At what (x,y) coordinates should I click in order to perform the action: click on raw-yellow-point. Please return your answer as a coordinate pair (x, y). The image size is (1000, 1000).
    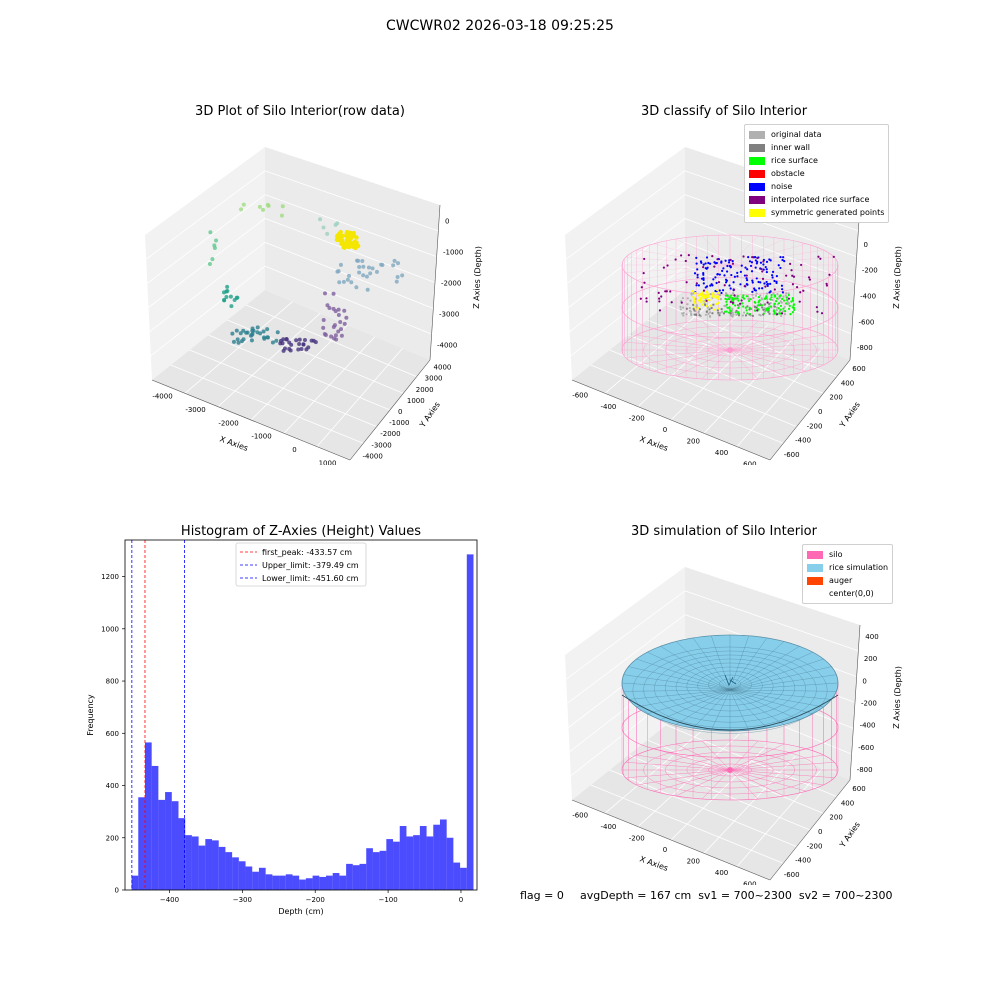
    Looking at the image, I should click on (339, 239).